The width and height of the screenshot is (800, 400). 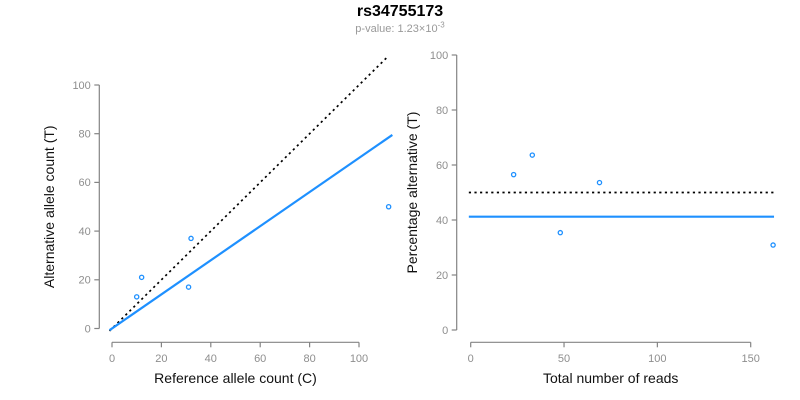 What do you see at coordinates (610, 378) in the screenshot?
I see `x-axis-title: Total number of reads` at bounding box center [610, 378].